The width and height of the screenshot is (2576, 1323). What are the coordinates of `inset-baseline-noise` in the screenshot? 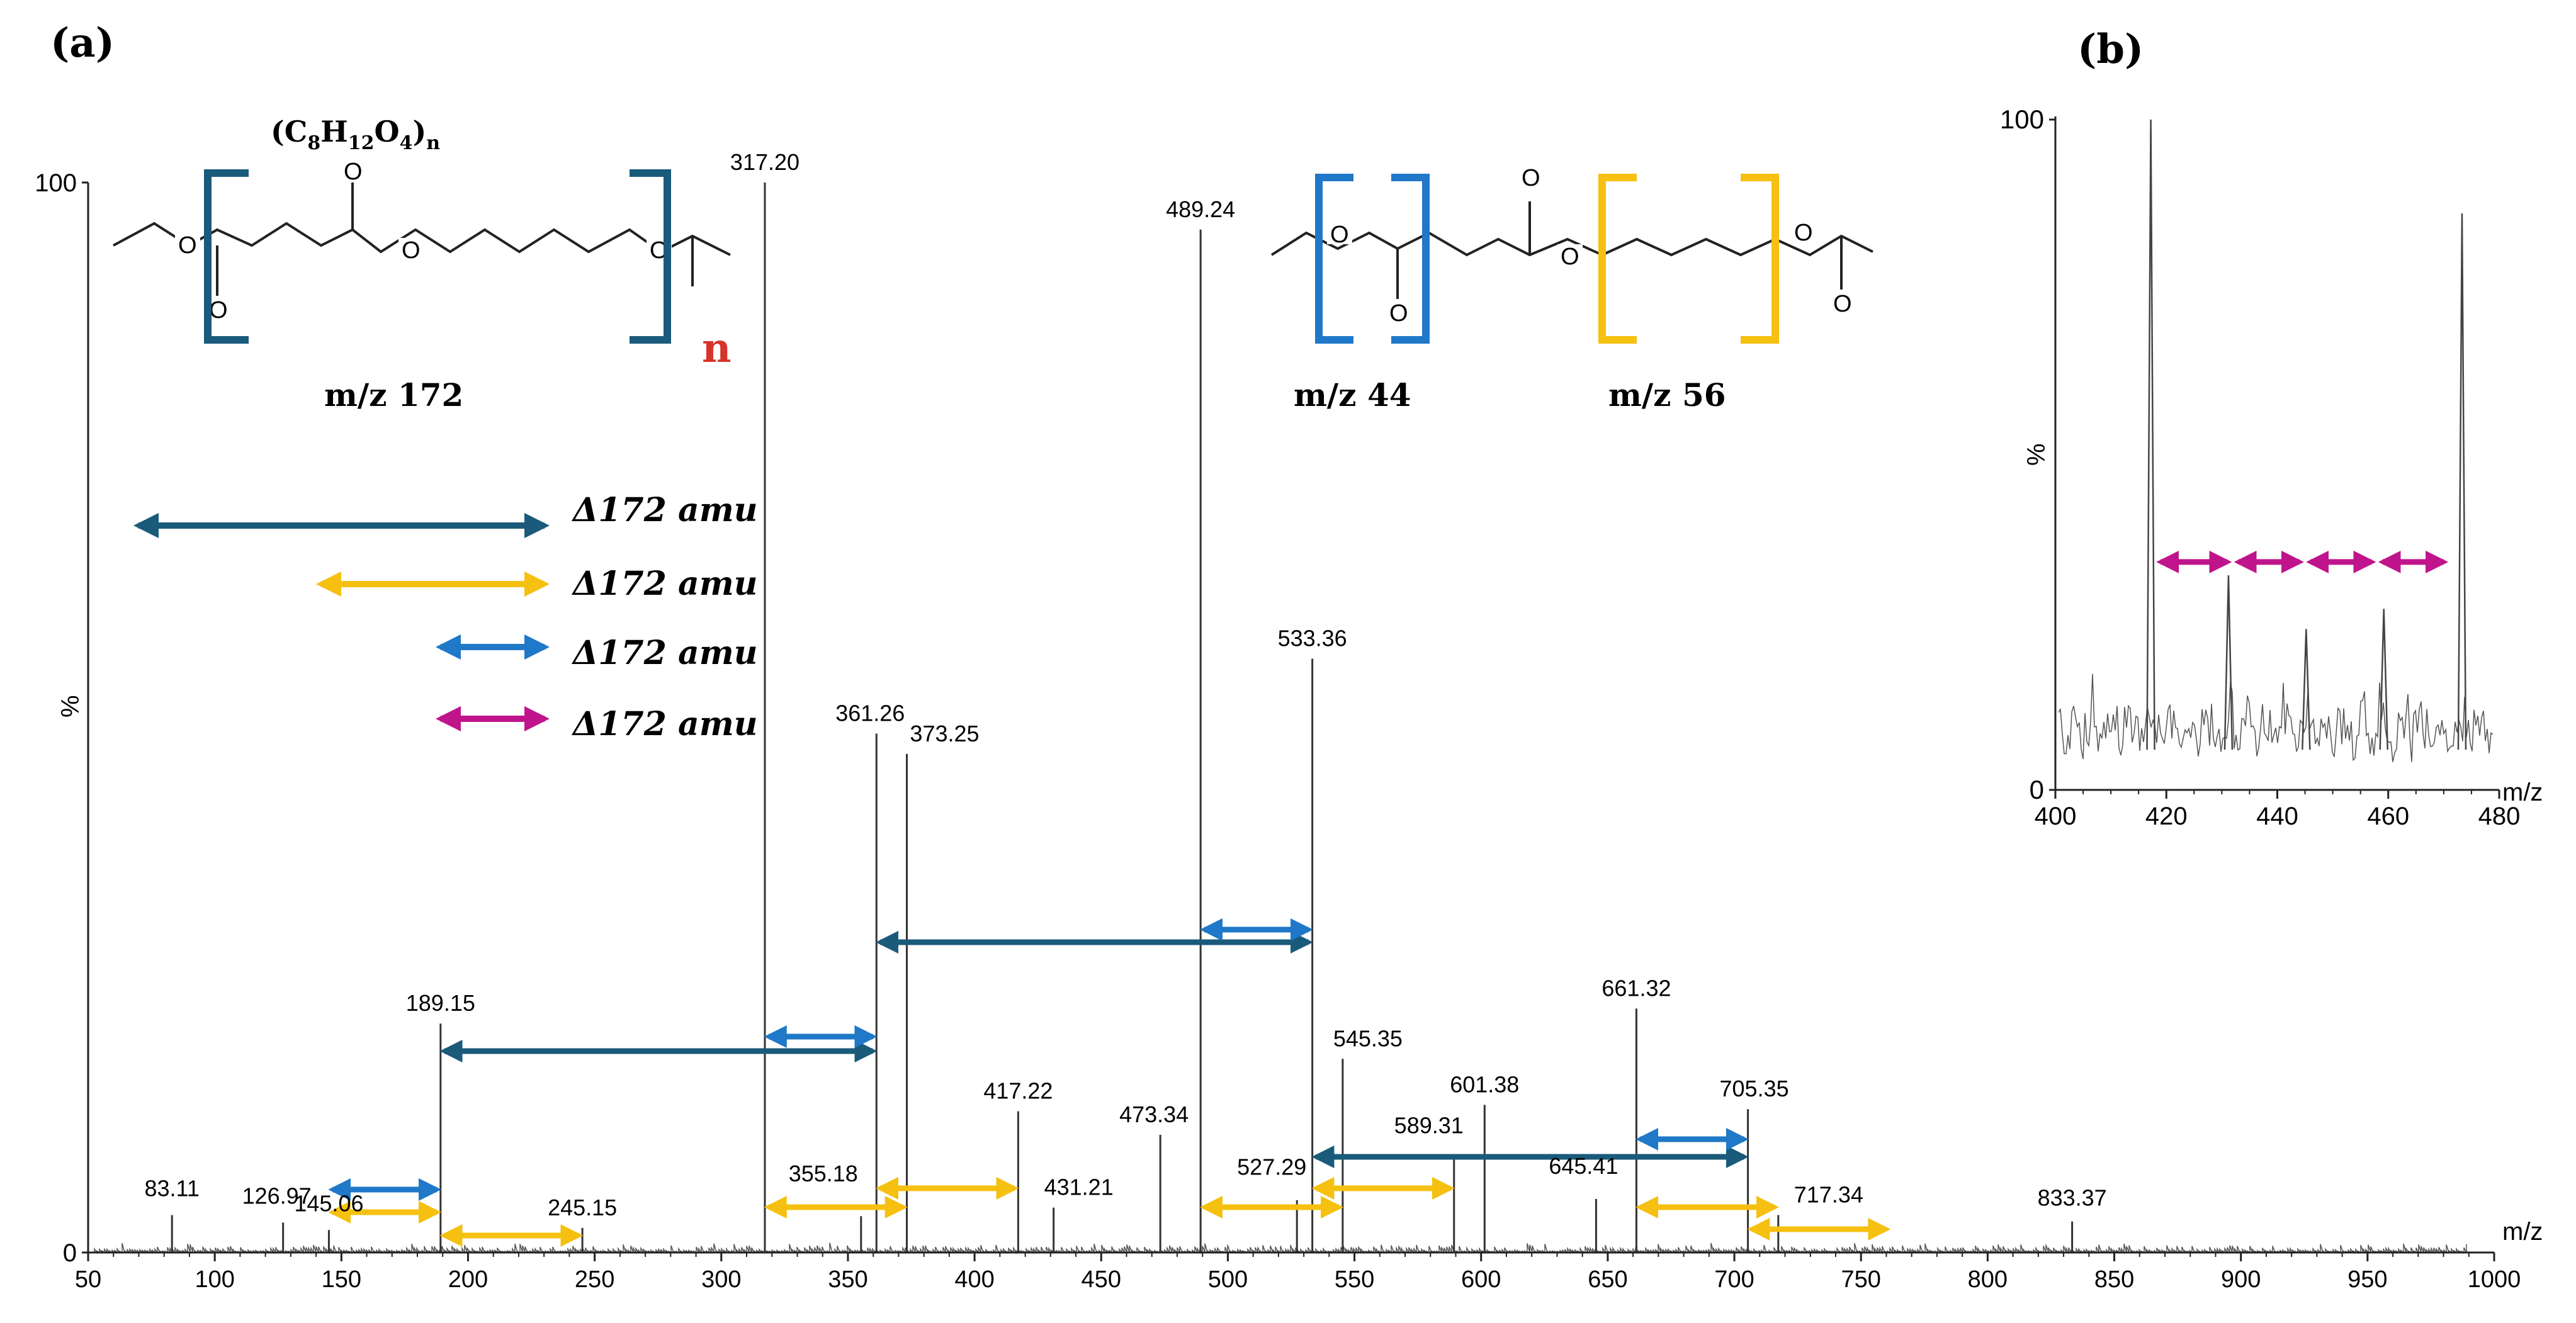 It's located at (2276, 718).